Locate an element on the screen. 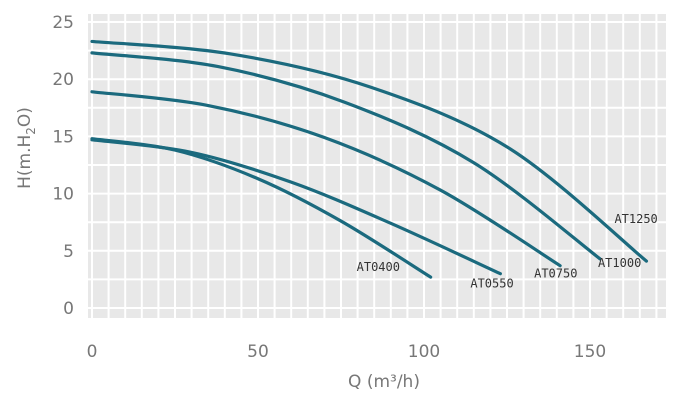 This screenshot has width=682, height=399. x-tick-label: 0 is located at coordinates (92, 352).